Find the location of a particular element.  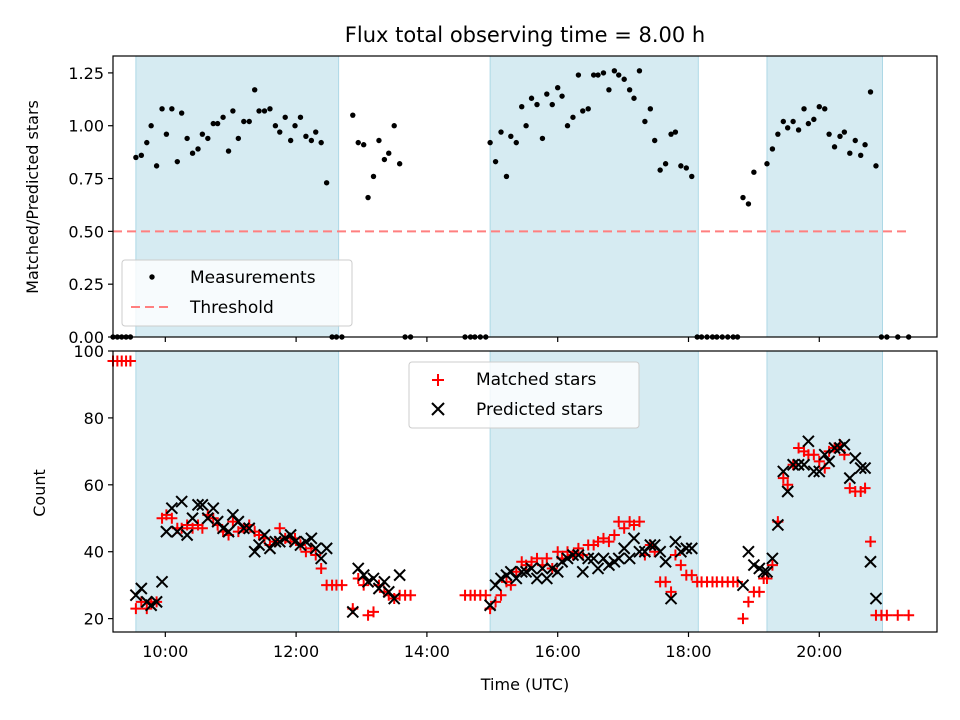

top-legend: Measurements Threshold is located at coordinates (237, 293).